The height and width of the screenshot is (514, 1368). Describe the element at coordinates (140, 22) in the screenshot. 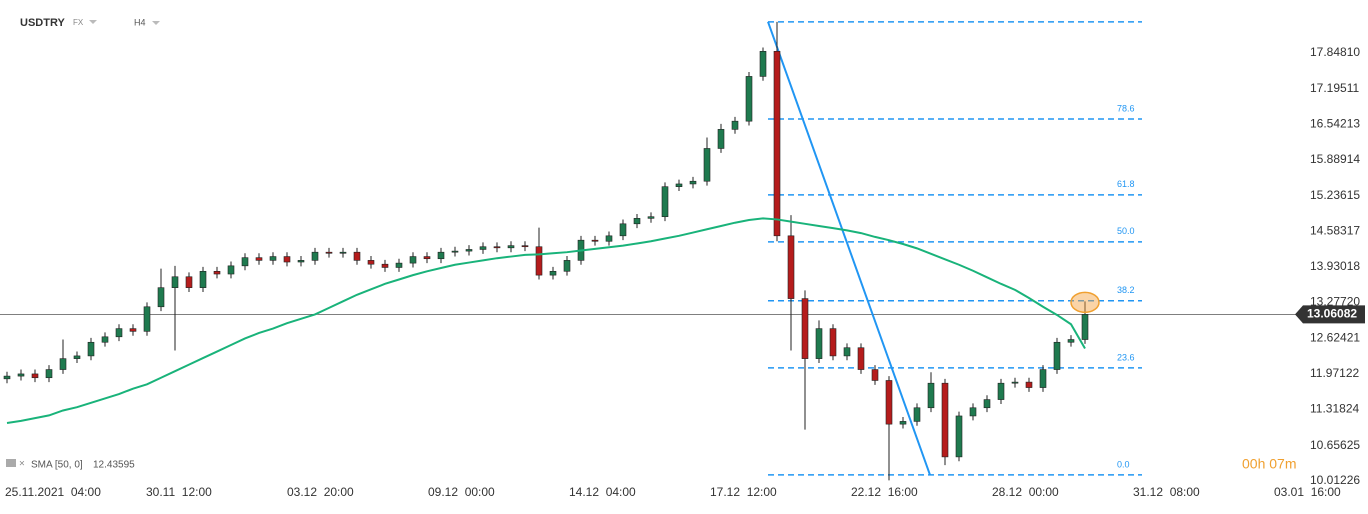

I see `interval: H4` at that location.